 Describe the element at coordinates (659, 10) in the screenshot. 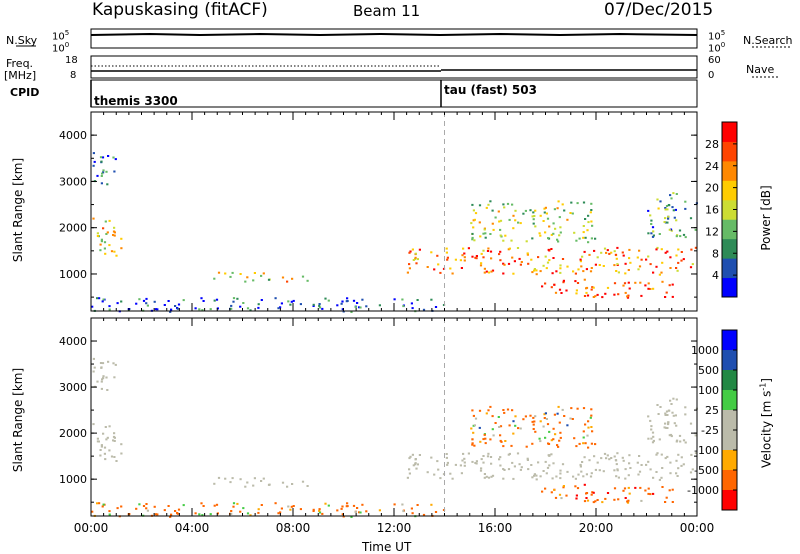

I see `date-title: 07/Dec/2015` at that location.